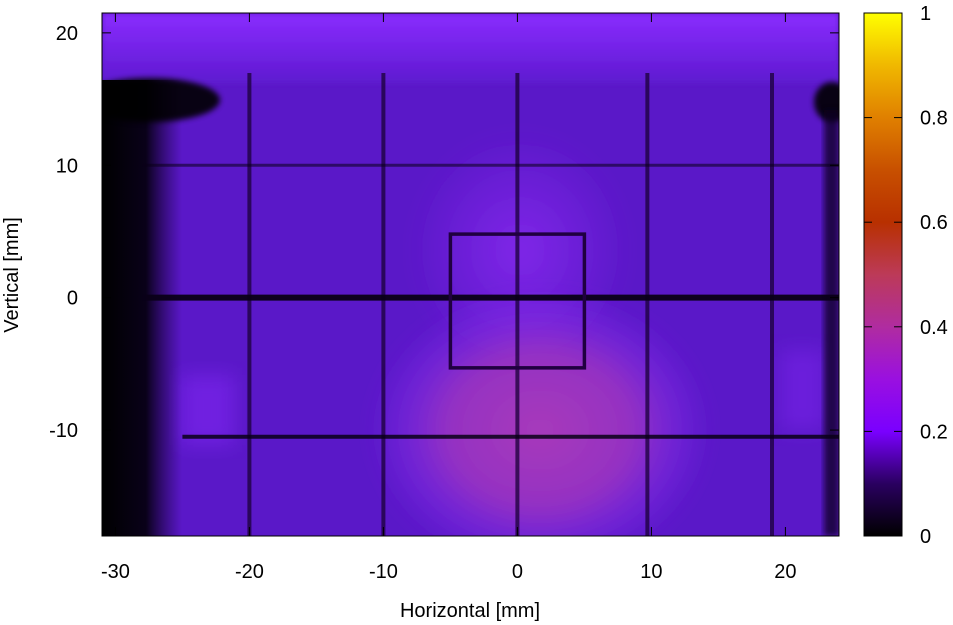  Describe the element at coordinates (785, 572) in the screenshot. I see `x-tick-label: 20` at that location.